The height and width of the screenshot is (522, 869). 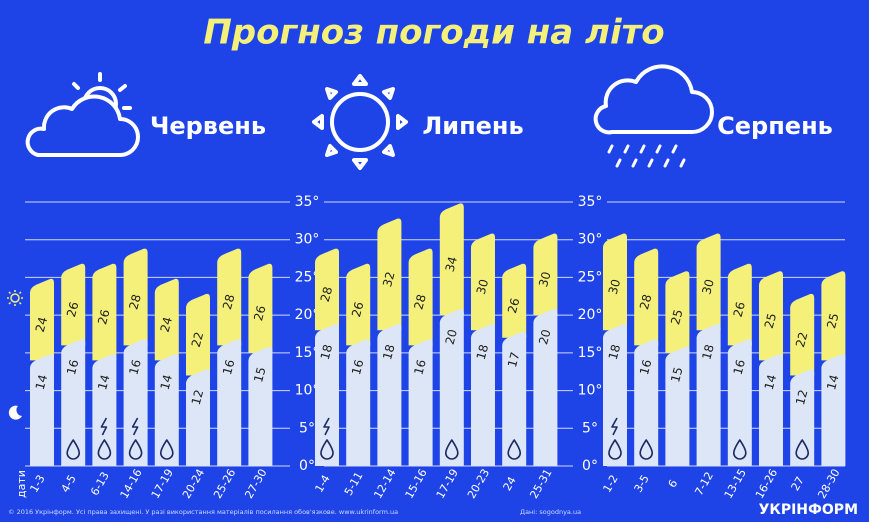 What do you see at coordinates (653, 116) in the screenshot?
I see `rain-cloud-icon` at bounding box center [653, 116].